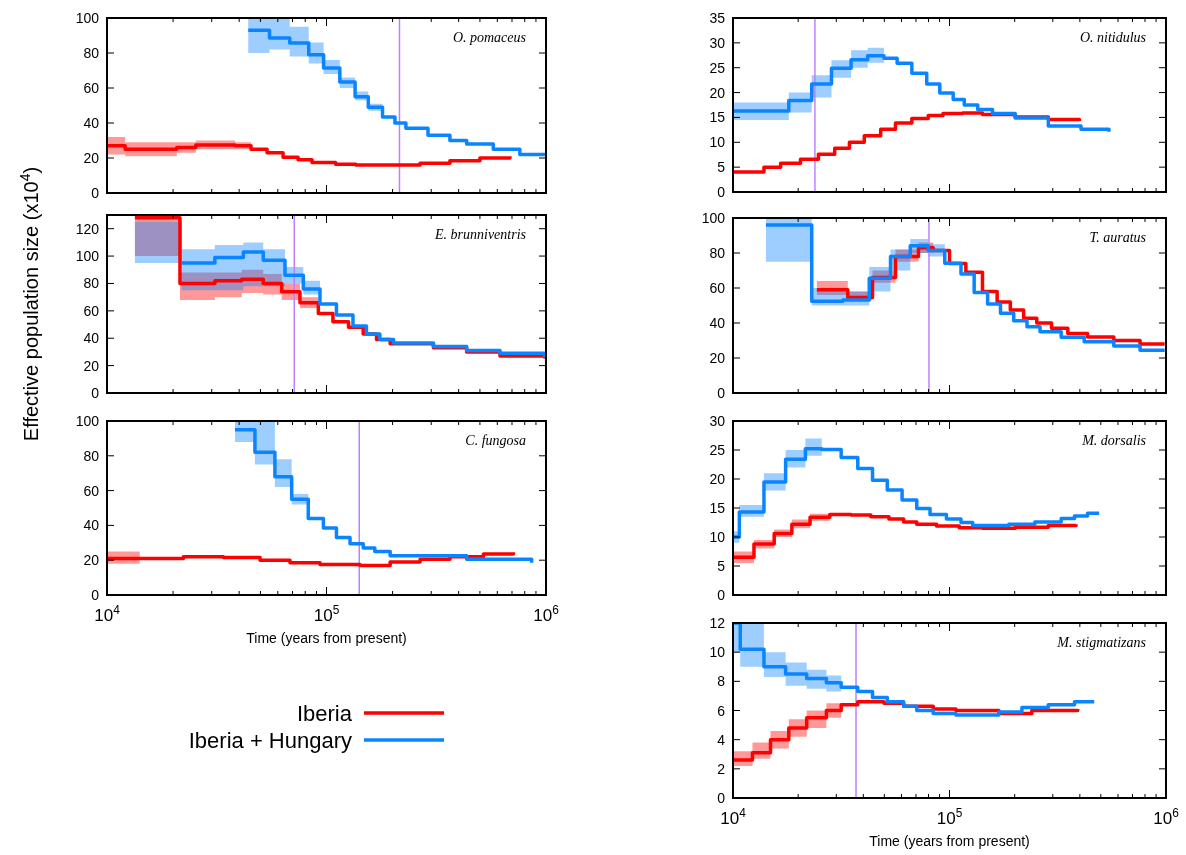  Describe the element at coordinates (270, 740) in the screenshot. I see `legend-label: Iberia + Hungary` at that location.